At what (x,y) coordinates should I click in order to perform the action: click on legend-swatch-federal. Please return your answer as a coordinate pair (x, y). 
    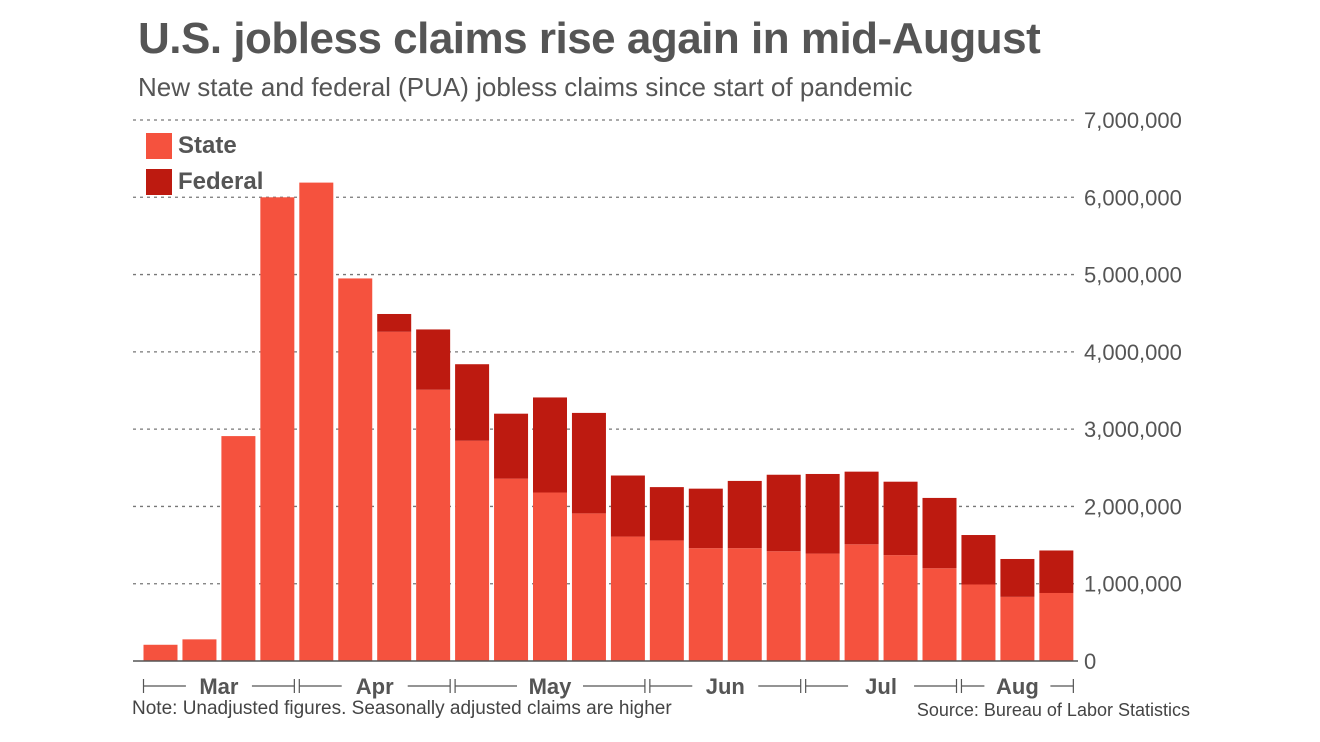
    Looking at the image, I should click on (159, 182).